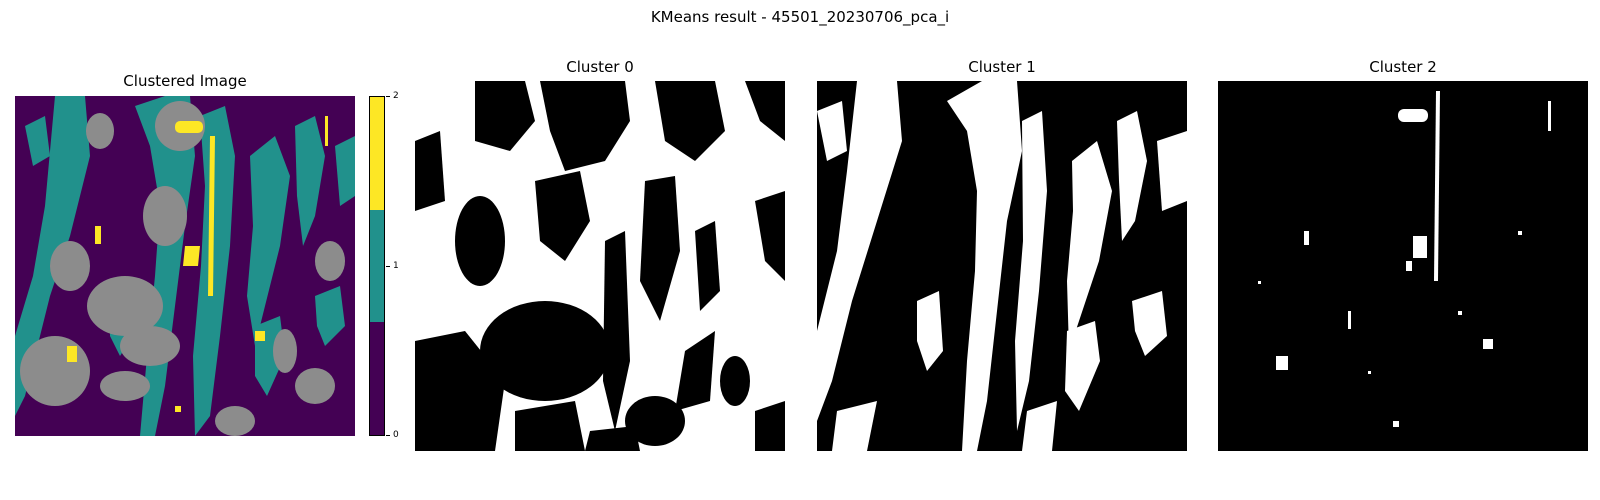  What do you see at coordinates (600, 67) in the screenshot?
I see `cluster-0-title: Cluster 0` at bounding box center [600, 67].